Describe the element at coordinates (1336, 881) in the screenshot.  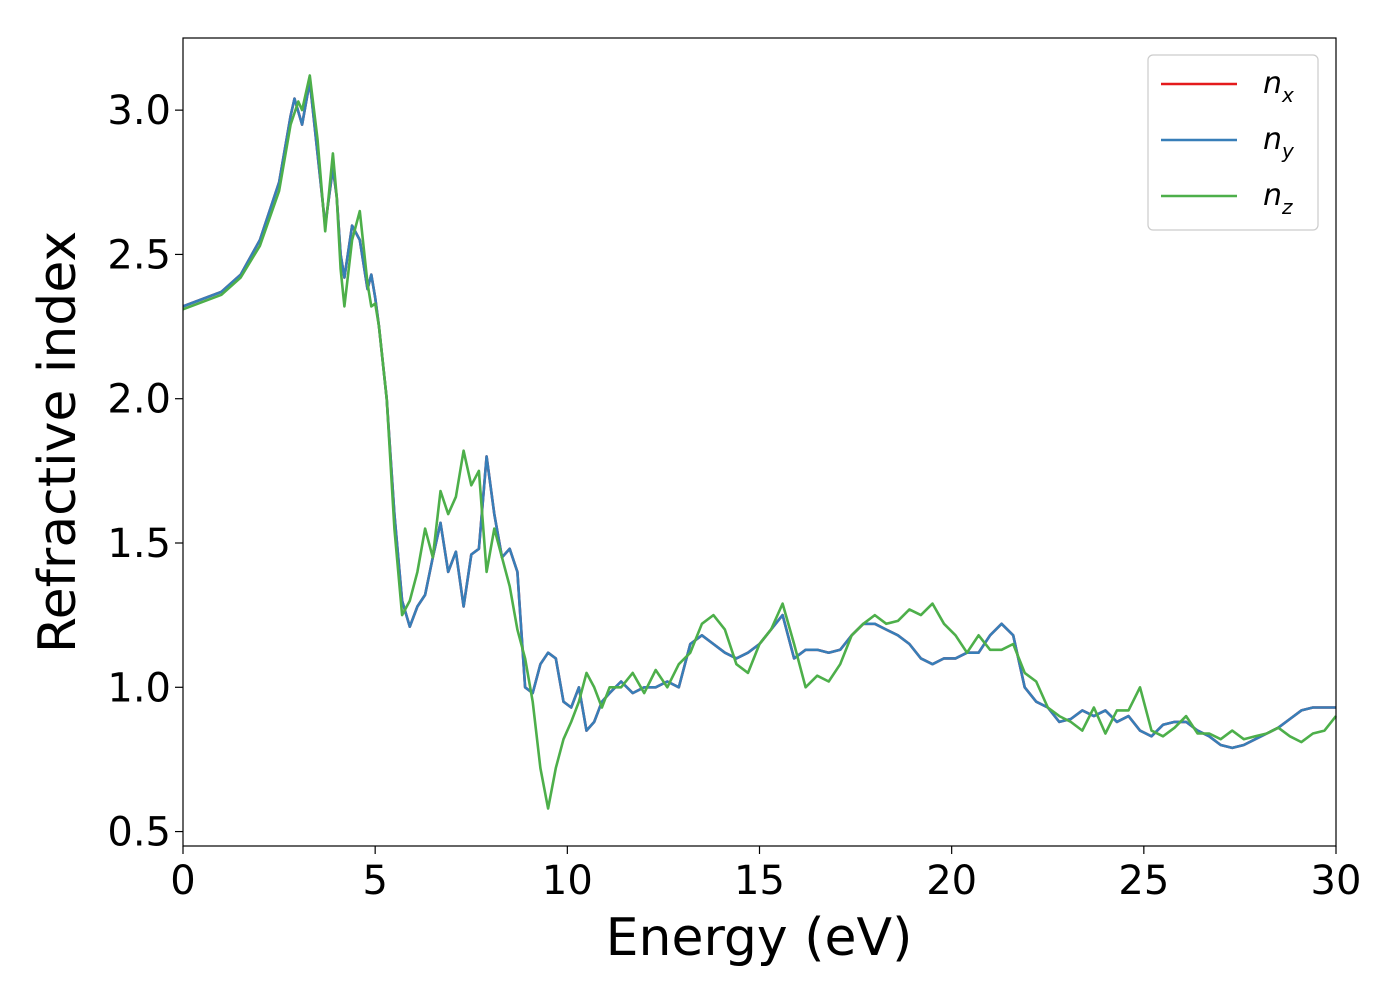
I see `x-tick-label: 30` at that location.